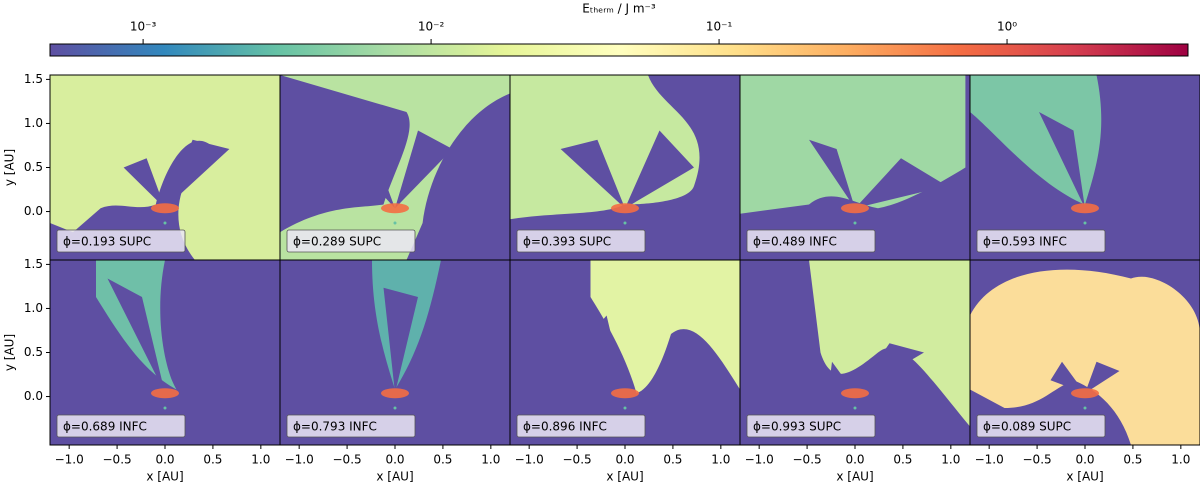  I want to click on panel-label: ϕ=0.089 SUPC, so click(1027, 427).